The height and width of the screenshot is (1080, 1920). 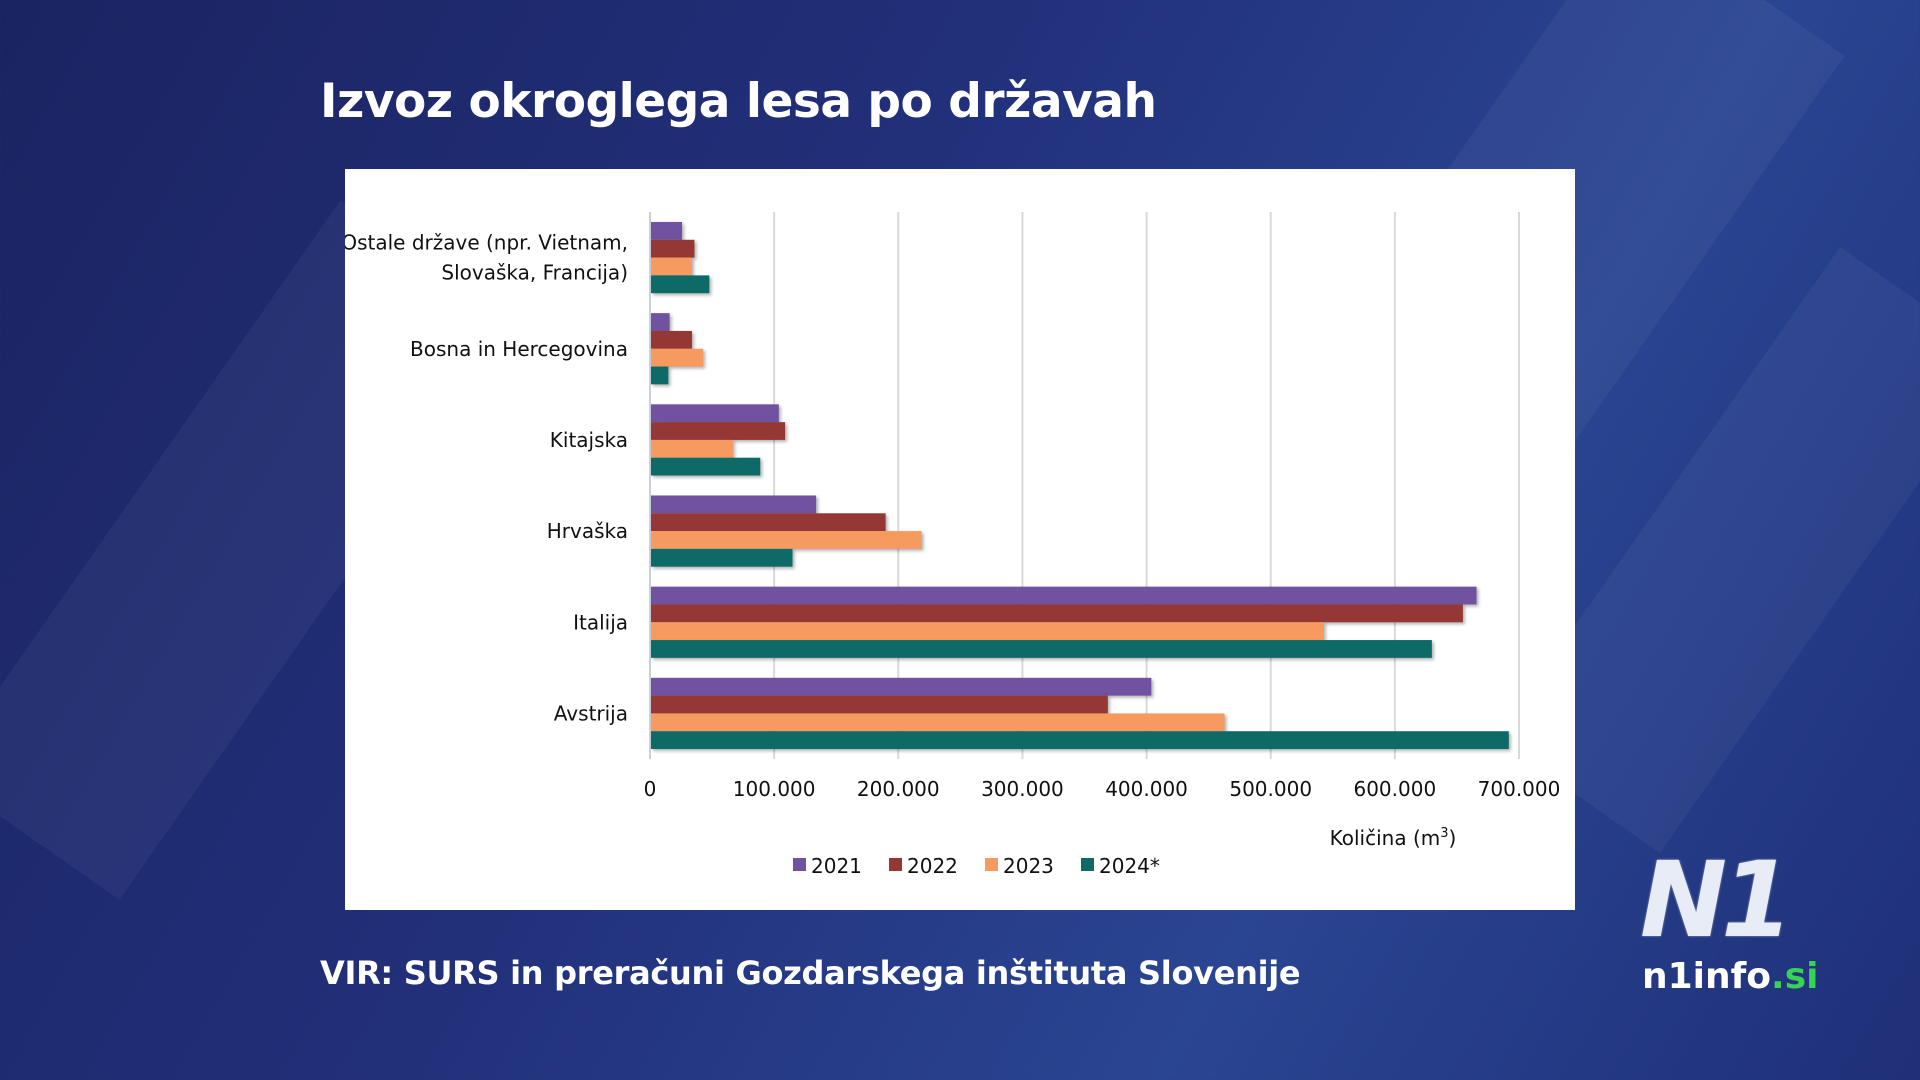 I want to click on logo-site: n1info.si, so click(x=1730, y=976).